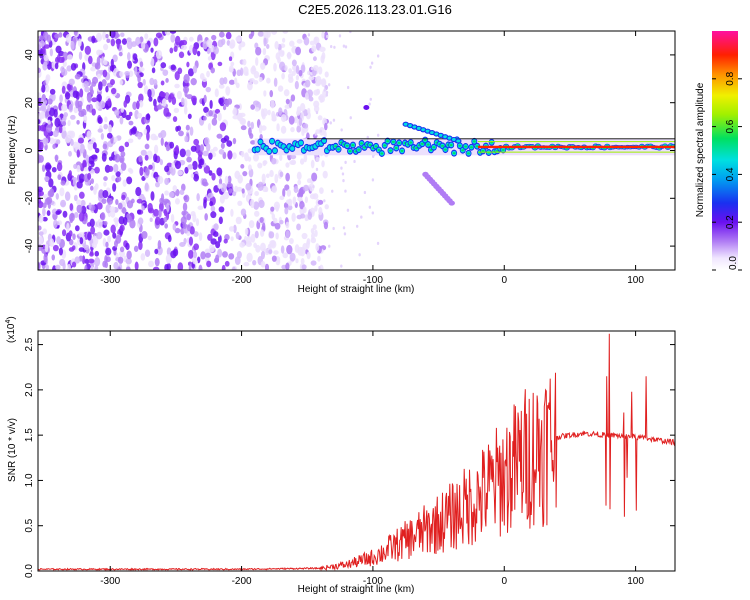 The image size is (750, 600). Describe the element at coordinates (29, 55) in the screenshot. I see `spectrogram-ytick-label: 40` at that location.